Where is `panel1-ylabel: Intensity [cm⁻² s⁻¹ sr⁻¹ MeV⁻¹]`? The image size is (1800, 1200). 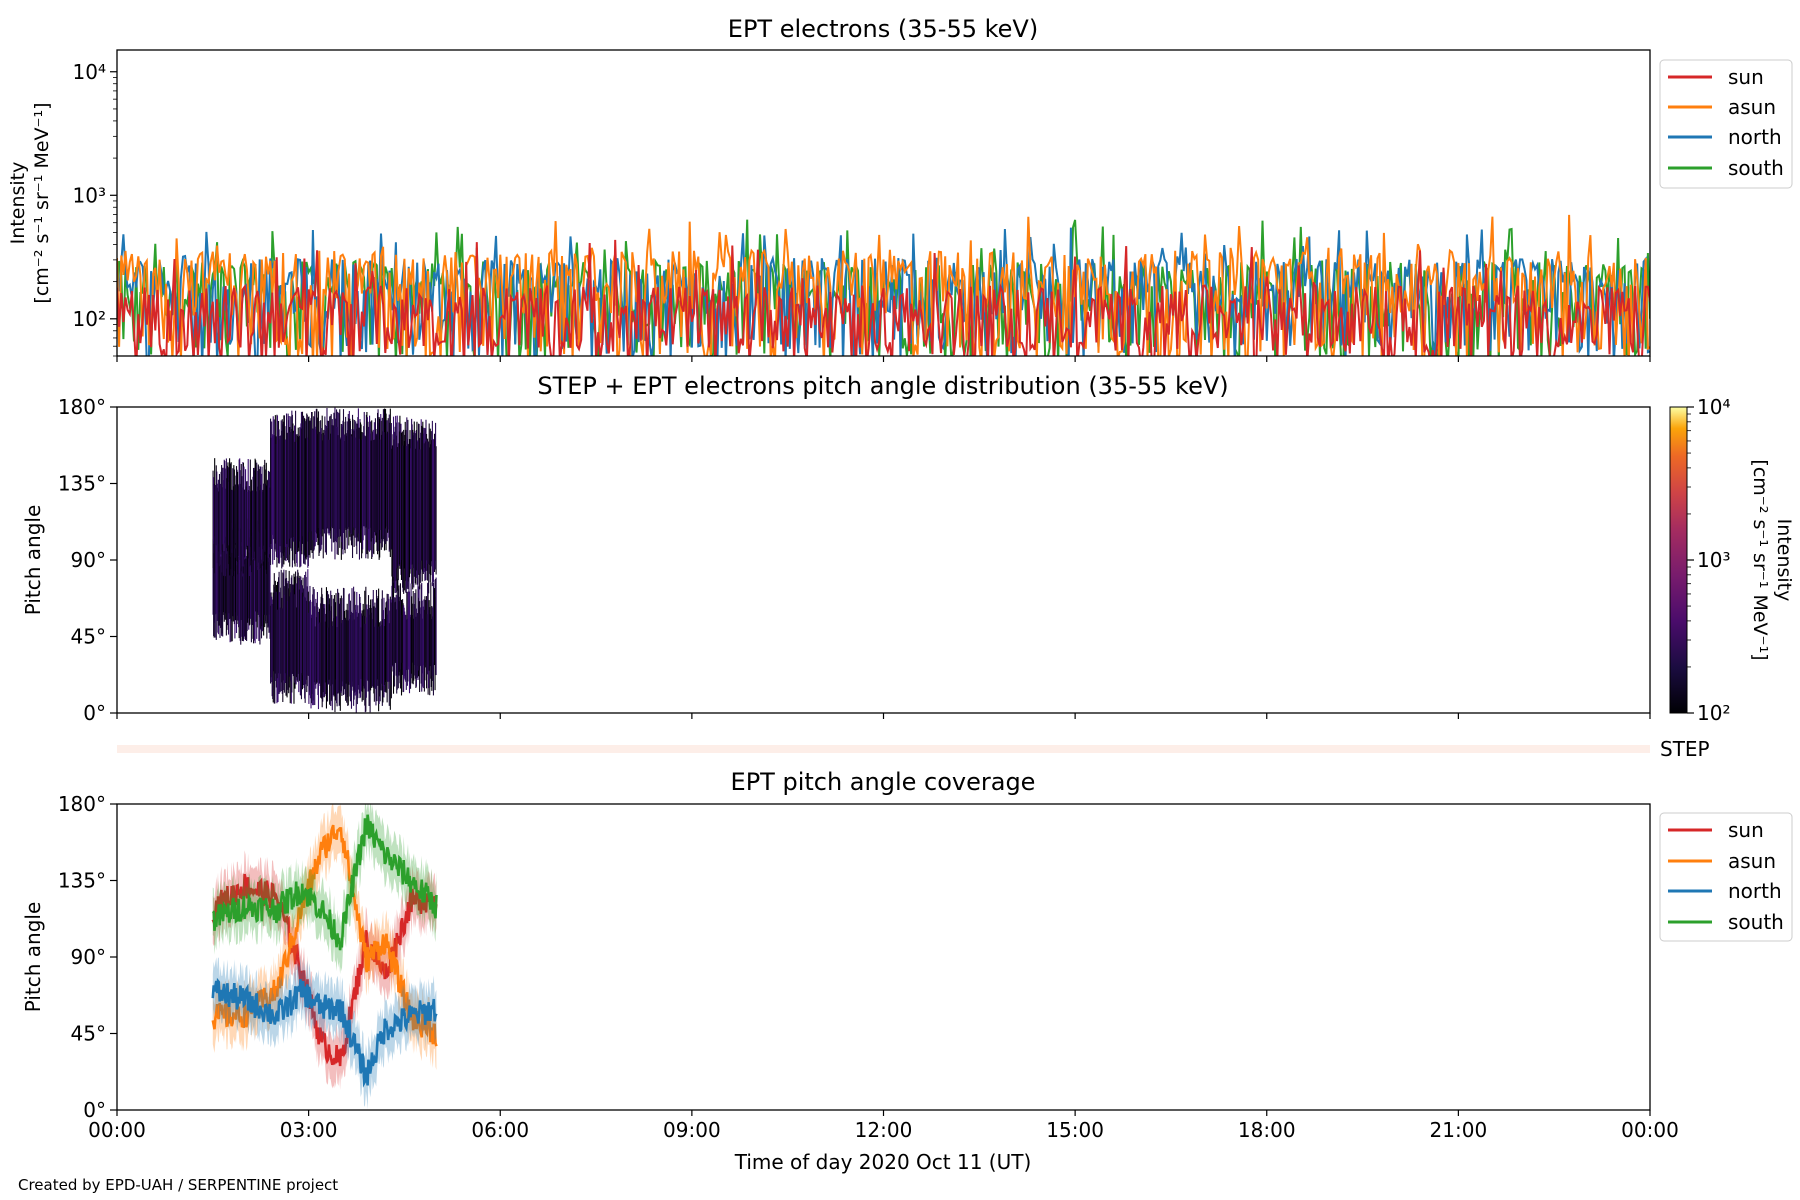 panel1-ylabel: Intensity [cm⁻² s⁻¹ sr⁻¹ MeV⁻¹] is located at coordinates (30, 202).